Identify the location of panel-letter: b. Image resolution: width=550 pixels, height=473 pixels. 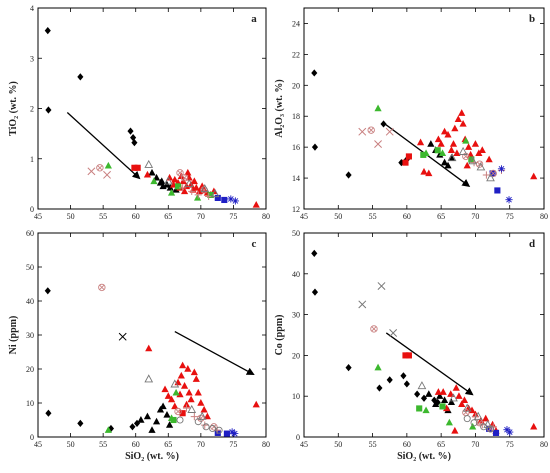
(532, 19).